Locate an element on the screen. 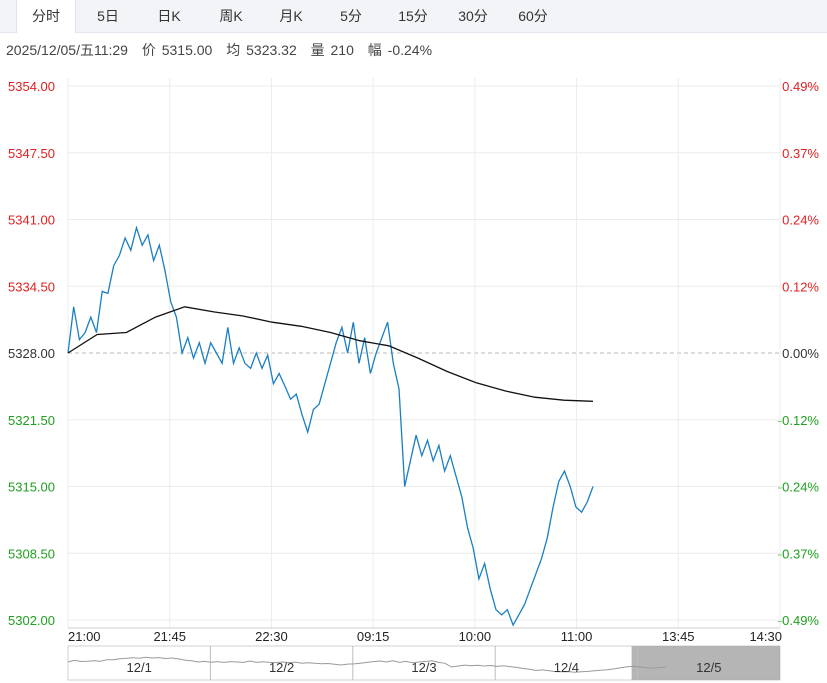 The width and height of the screenshot is (827, 683). y-tick-label-right: -0.24% is located at coordinates (799, 487).